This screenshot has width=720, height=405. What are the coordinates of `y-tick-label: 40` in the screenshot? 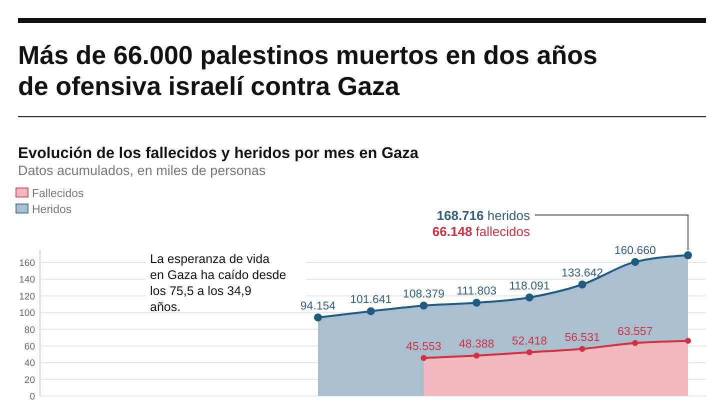 It's located at (29, 364).